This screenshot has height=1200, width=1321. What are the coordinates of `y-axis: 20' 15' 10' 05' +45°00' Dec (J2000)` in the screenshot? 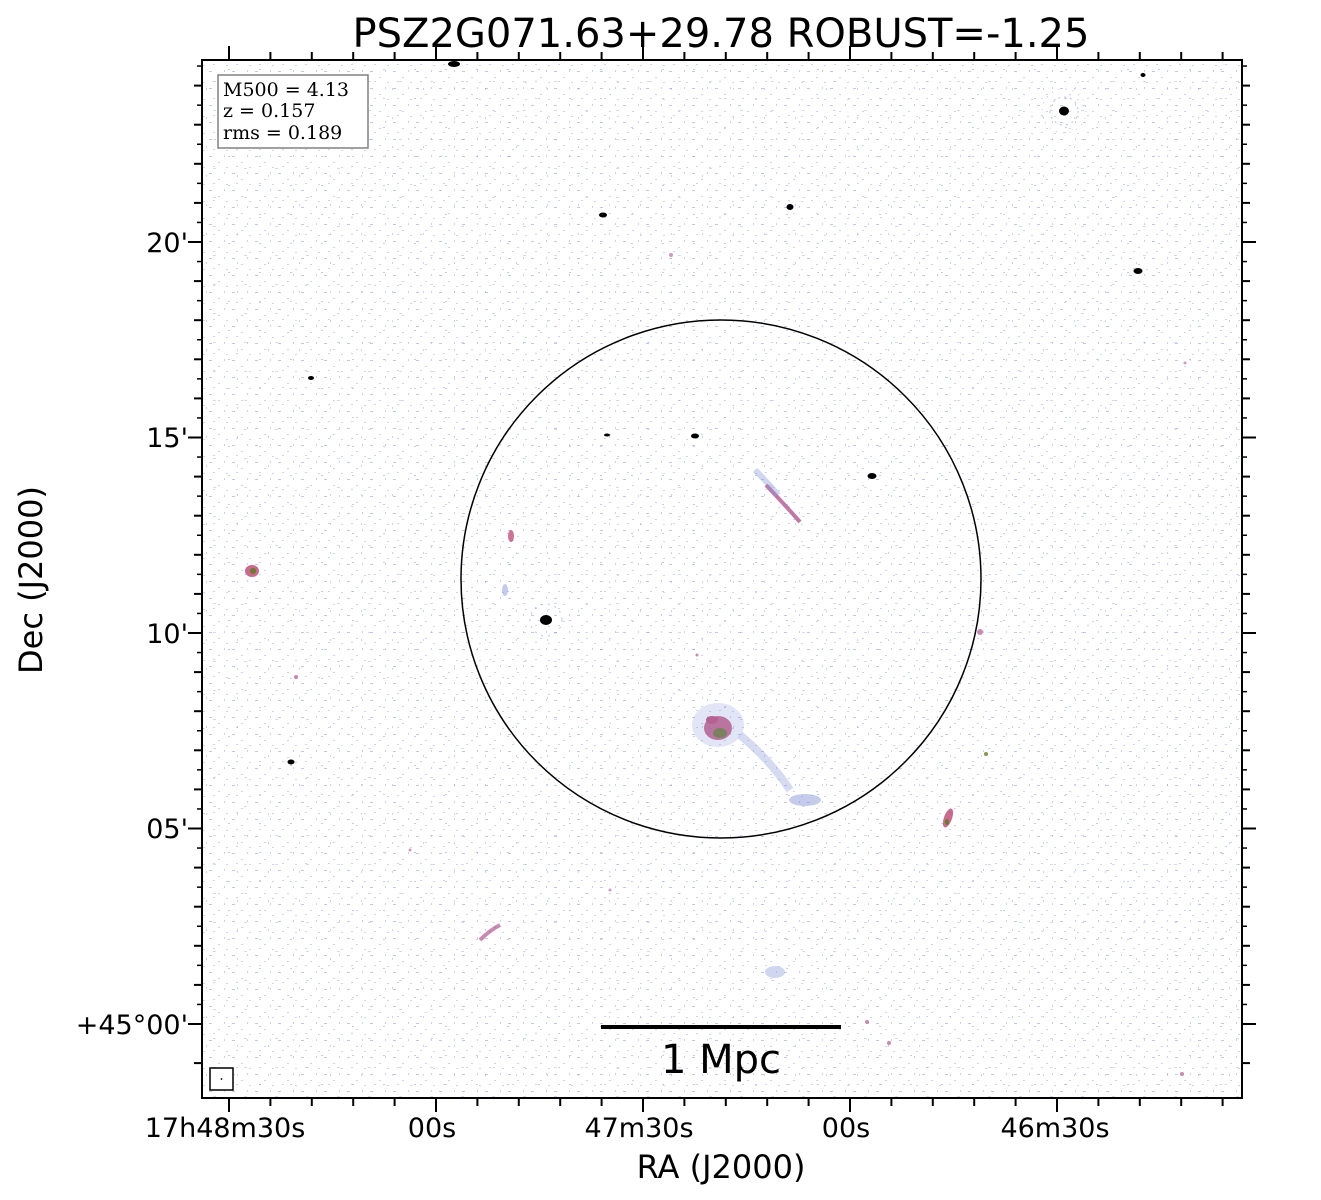 It's located at (100, 634).